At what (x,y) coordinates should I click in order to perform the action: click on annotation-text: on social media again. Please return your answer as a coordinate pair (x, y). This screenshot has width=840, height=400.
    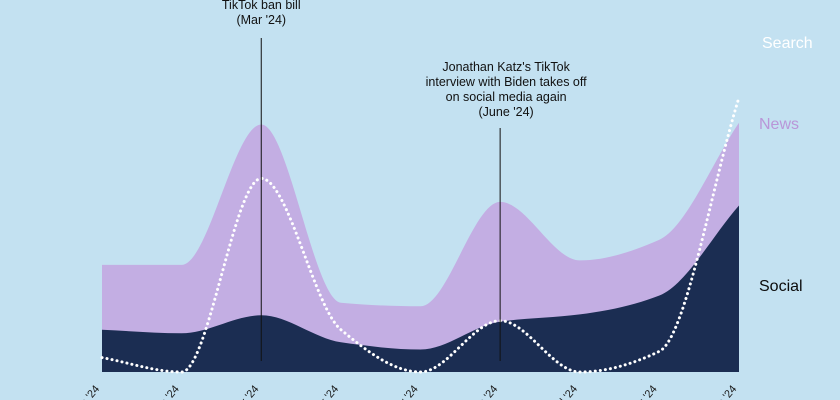
    Looking at the image, I should click on (506, 97).